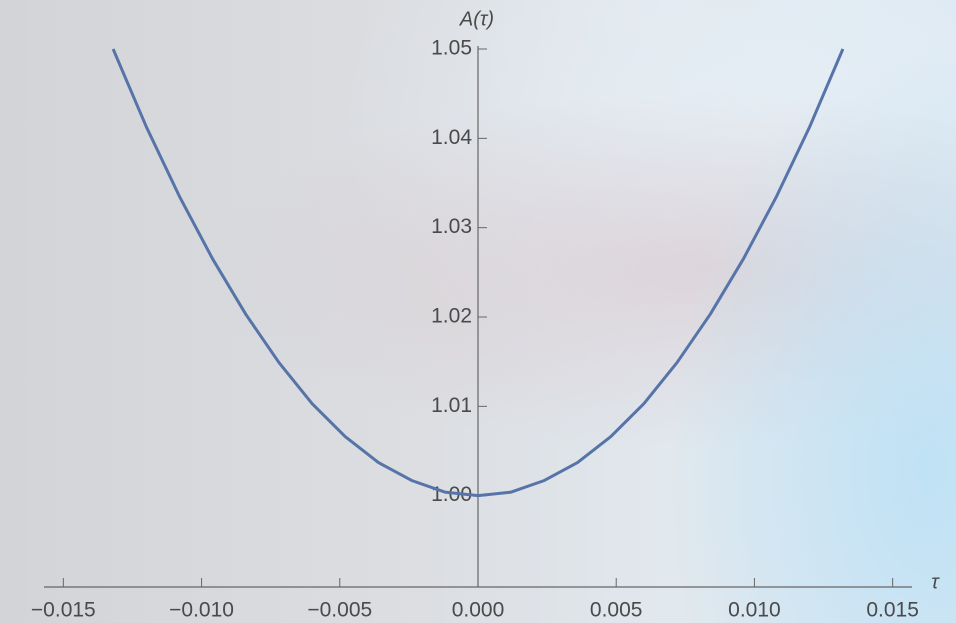 This screenshot has width=956, height=623. Describe the element at coordinates (451, 316) in the screenshot. I see `y-tick-label: 1.02` at that location.